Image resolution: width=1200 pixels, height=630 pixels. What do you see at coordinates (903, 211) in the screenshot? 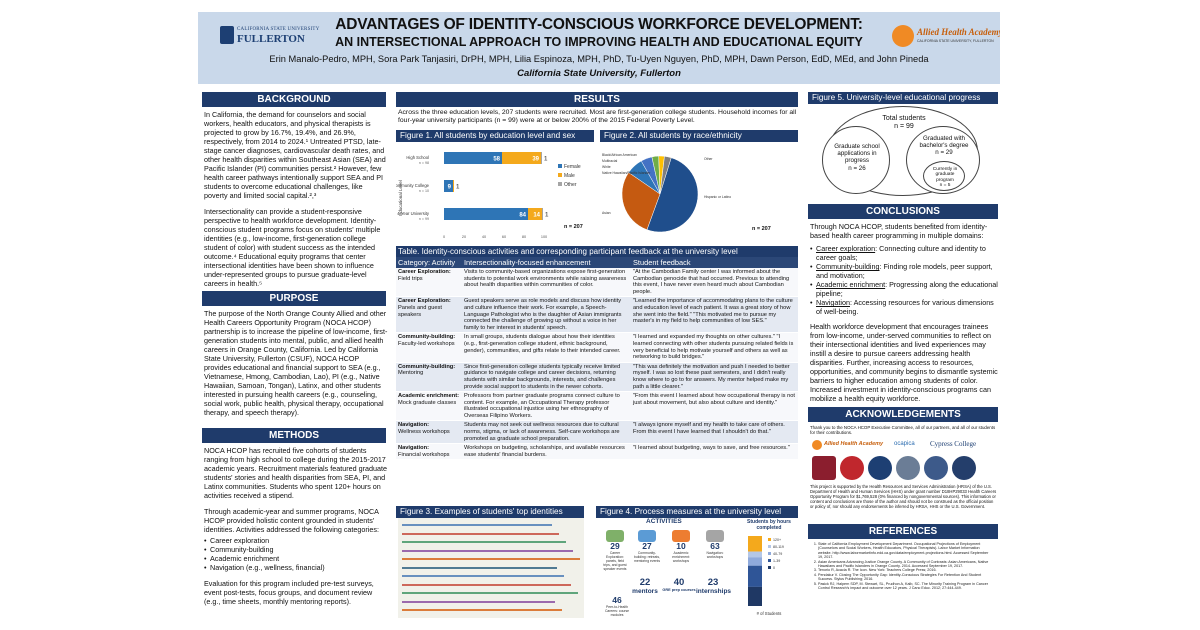
I see `conclusions-heading: CONCLUSIONS` at bounding box center [903, 211].